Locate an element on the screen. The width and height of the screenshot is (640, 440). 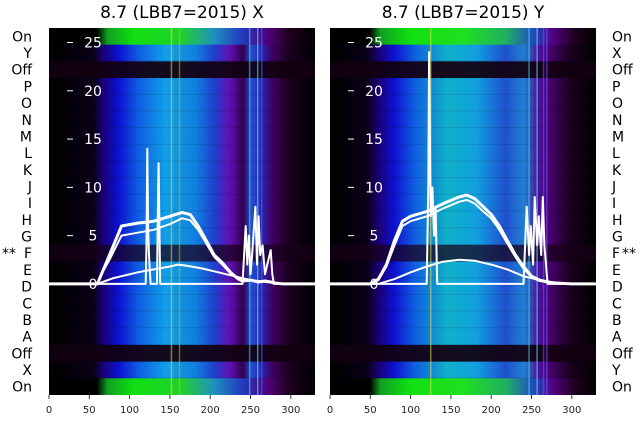
row-label: N is located at coordinates (617, 121).